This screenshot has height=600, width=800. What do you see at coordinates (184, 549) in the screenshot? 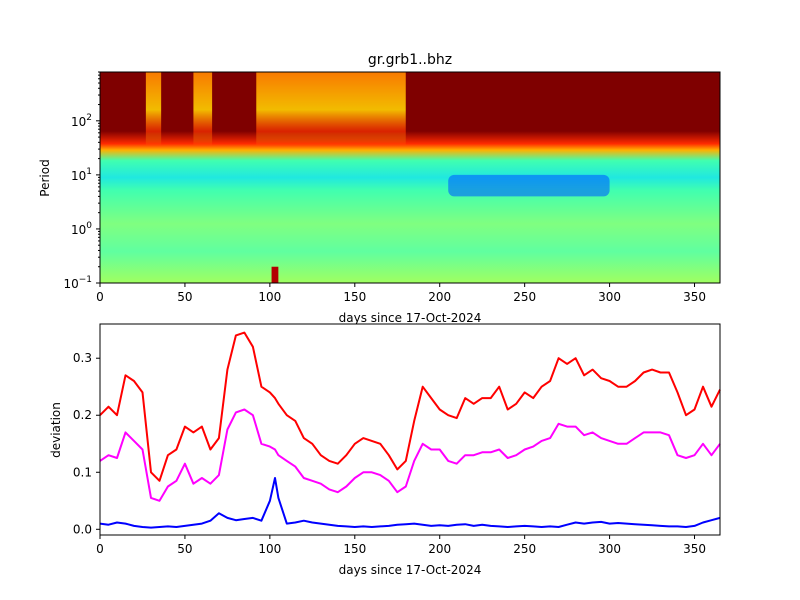
I see `bottom-x-tick-label: 50` at bounding box center [184, 549].